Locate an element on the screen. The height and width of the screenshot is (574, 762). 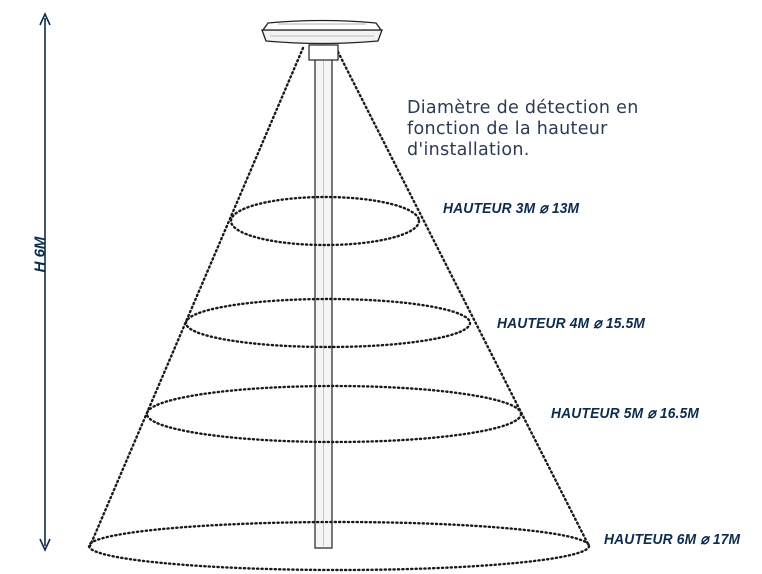
height-label: H 6M is located at coordinates (40, 254).